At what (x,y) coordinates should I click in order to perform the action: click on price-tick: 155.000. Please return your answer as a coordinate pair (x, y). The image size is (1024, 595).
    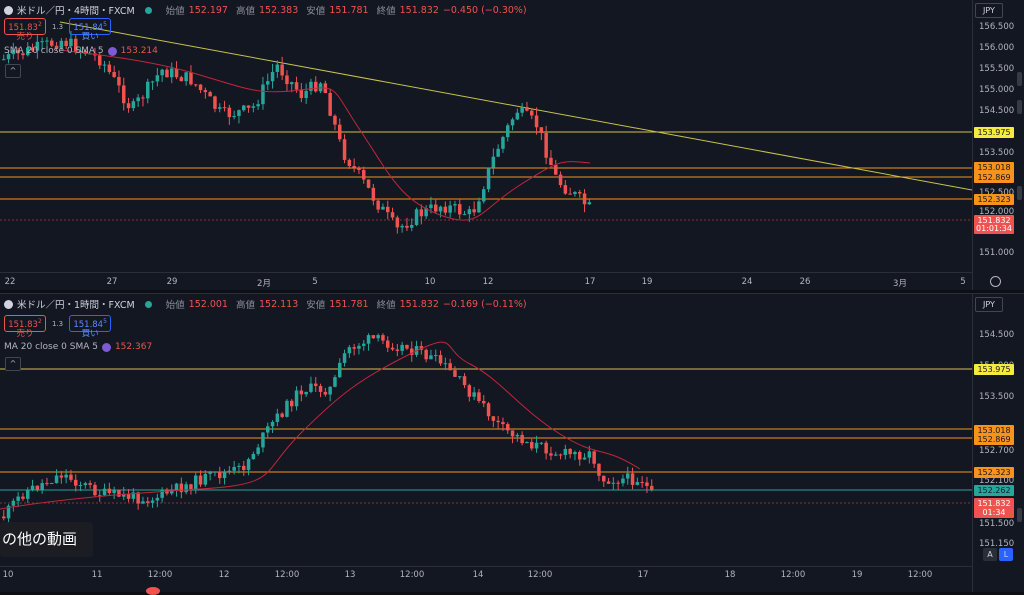
    Looking at the image, I should click on (997, 90).